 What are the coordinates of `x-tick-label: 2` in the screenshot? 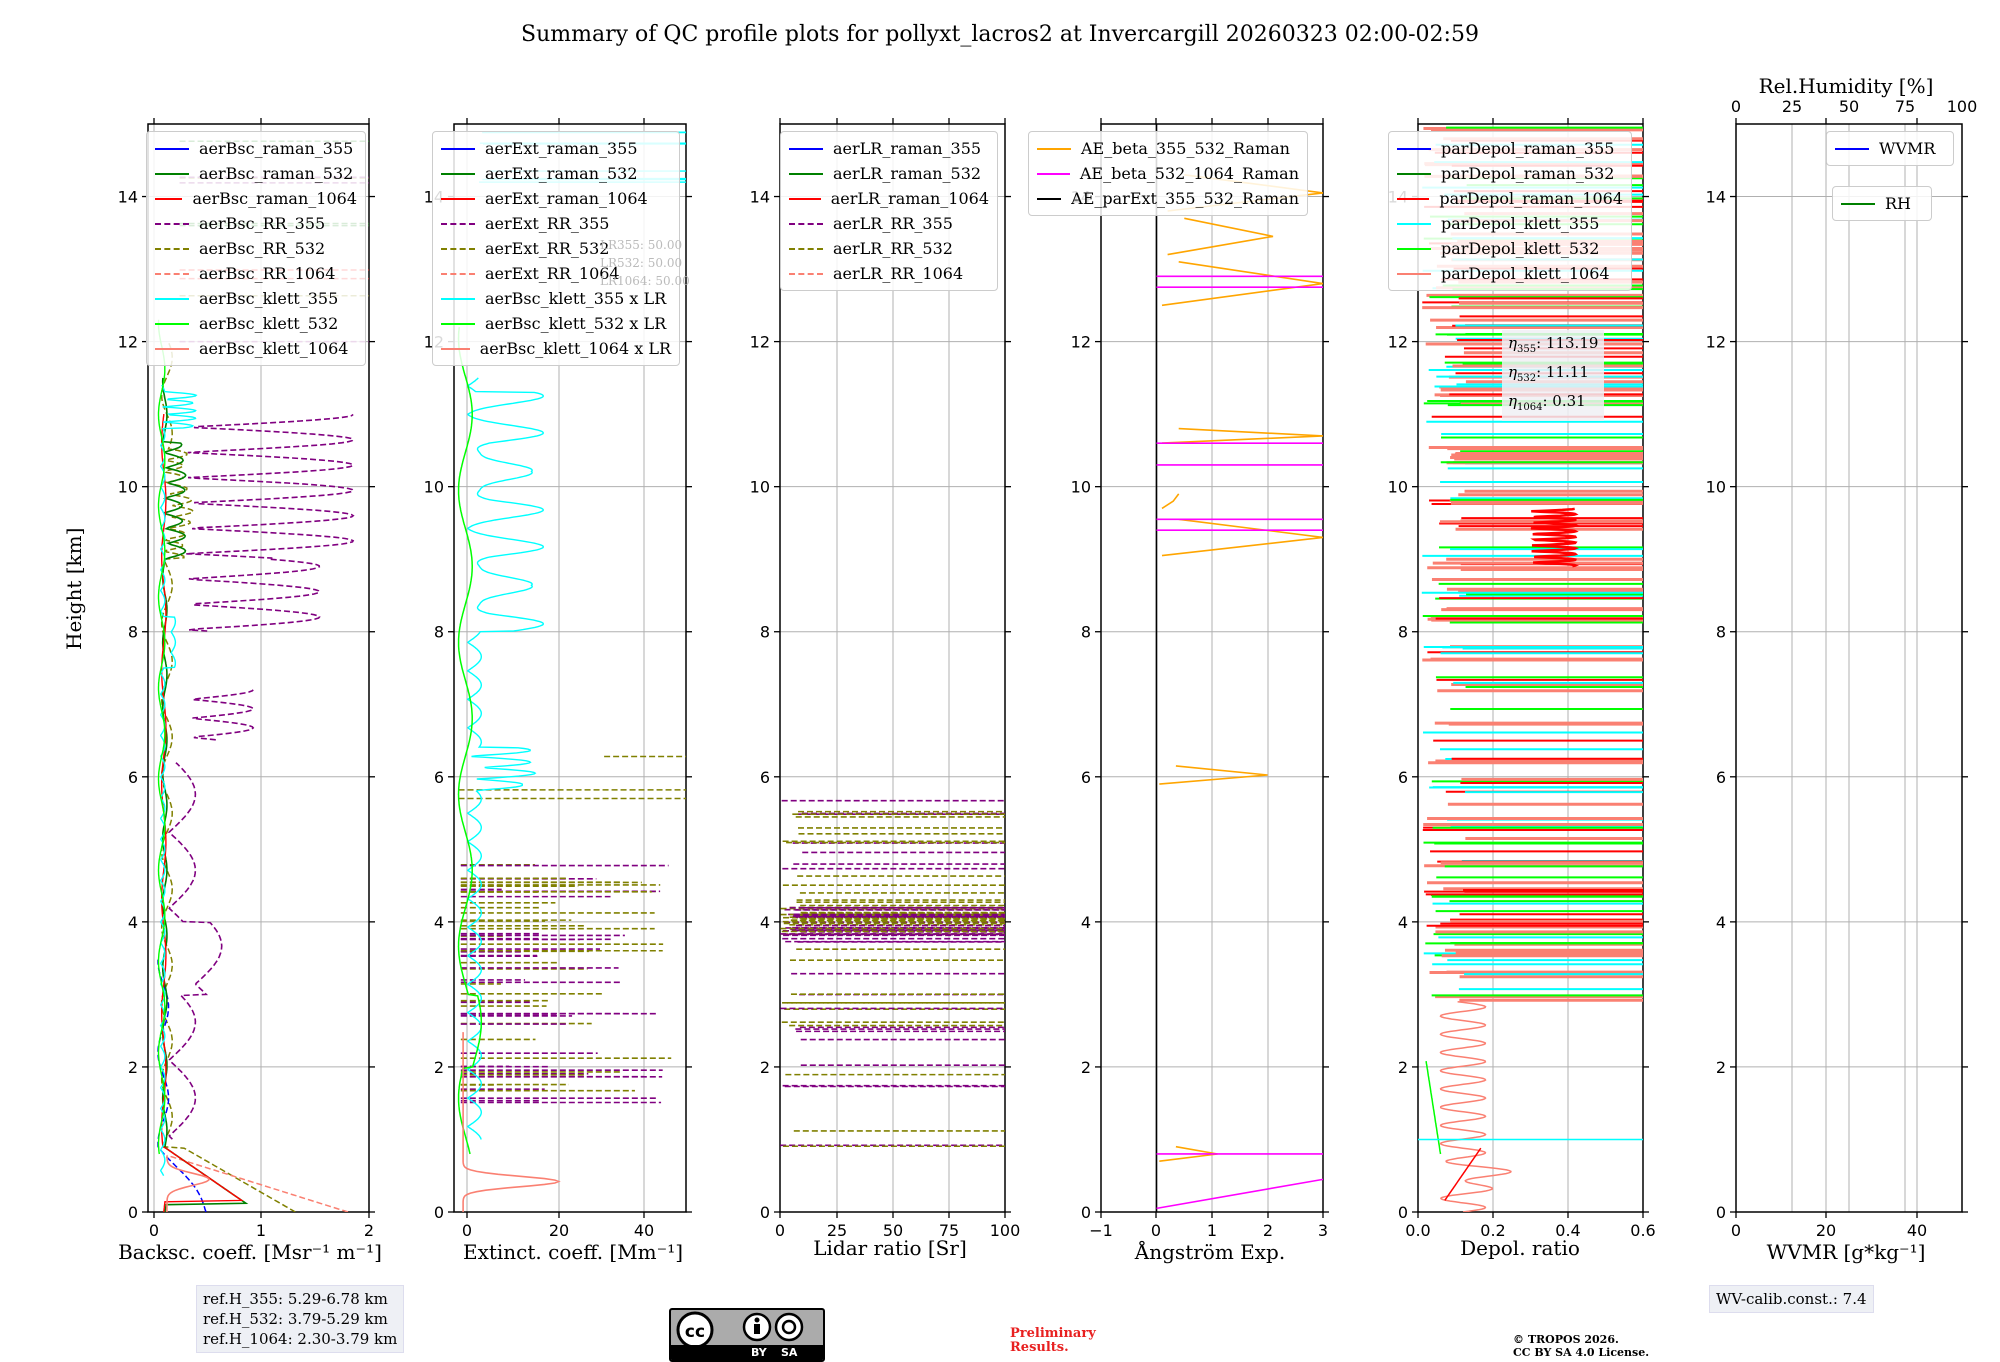 It's located at (1268, 1230).